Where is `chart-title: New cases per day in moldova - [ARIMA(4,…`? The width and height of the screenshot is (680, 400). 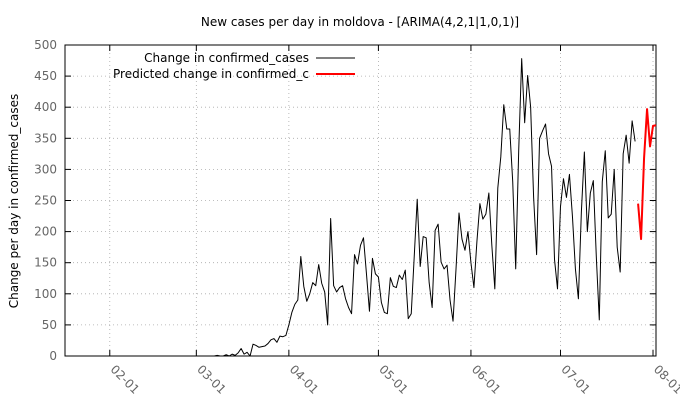
chart-title: New cases per day in moldova - [ARIMA(4,… is located at coordinates (360, 22).